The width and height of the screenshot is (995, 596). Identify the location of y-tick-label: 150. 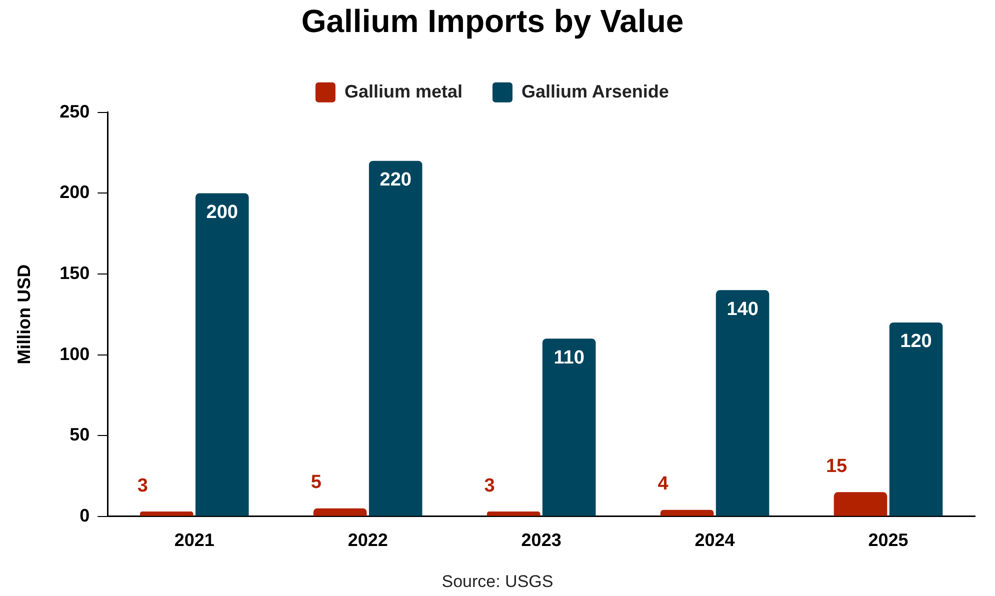
(75, 272).